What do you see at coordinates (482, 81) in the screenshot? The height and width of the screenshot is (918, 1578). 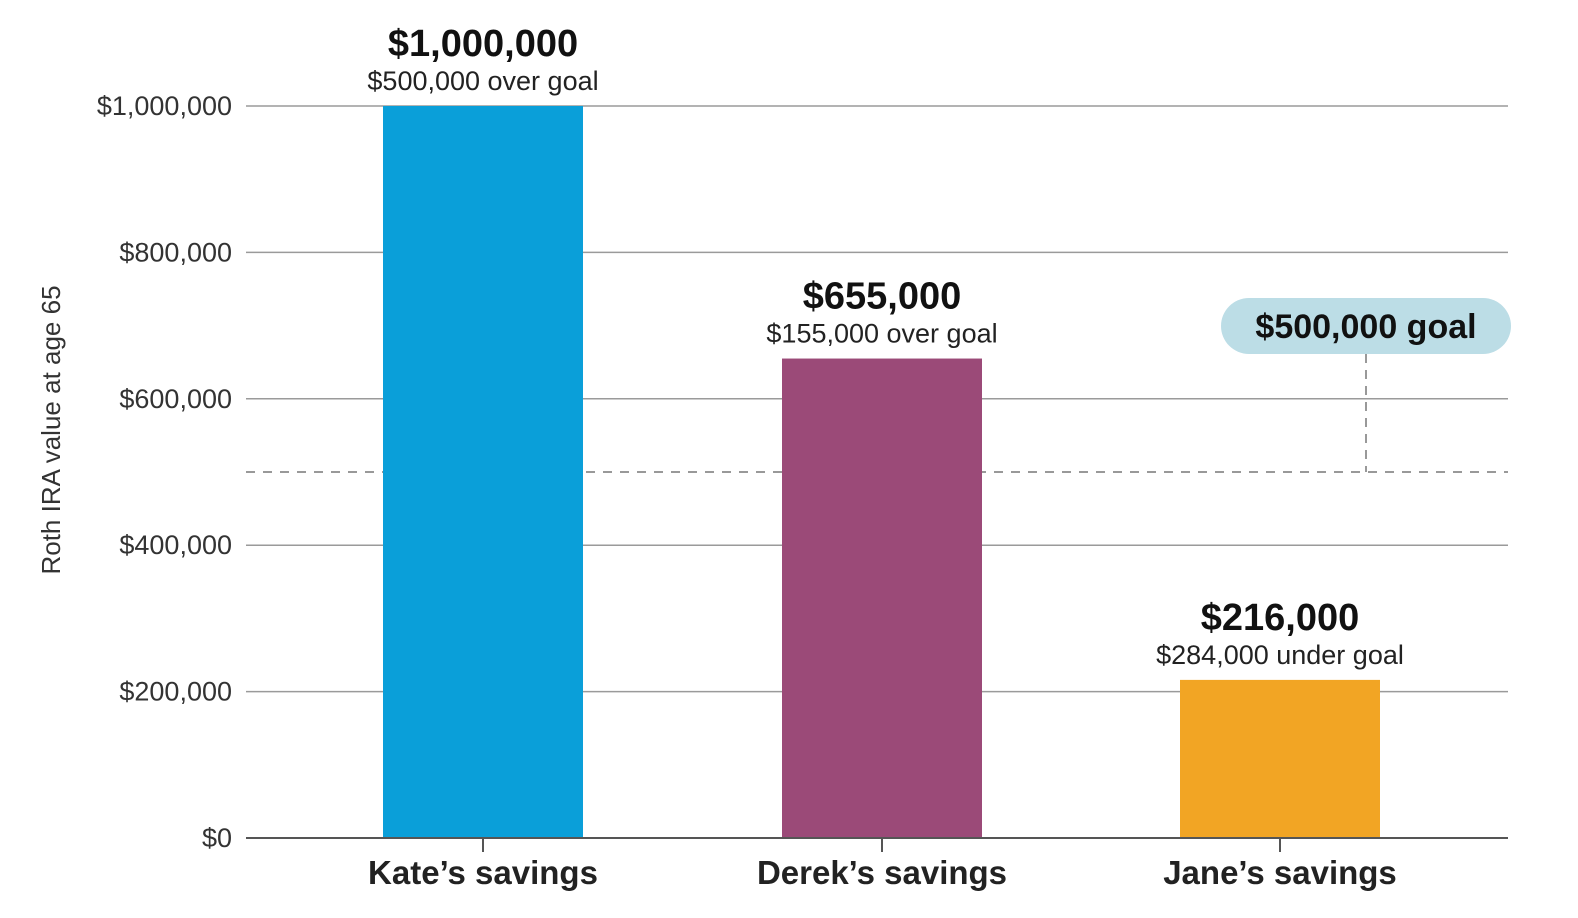 I see `bar-goal-difference-label: $500,000 over goal` at bounding box center [482, 81].